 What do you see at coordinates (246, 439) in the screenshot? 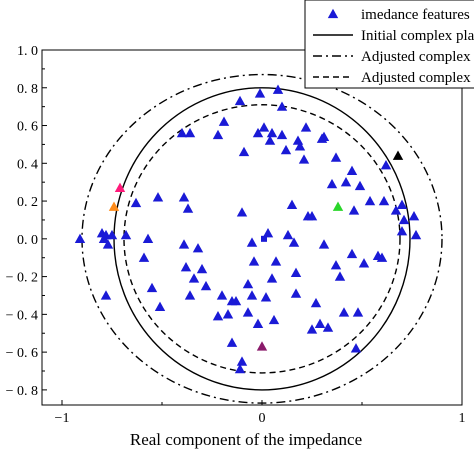
I see `x-axis-label: Real component of the impedance` at bounding box center [246, 439].